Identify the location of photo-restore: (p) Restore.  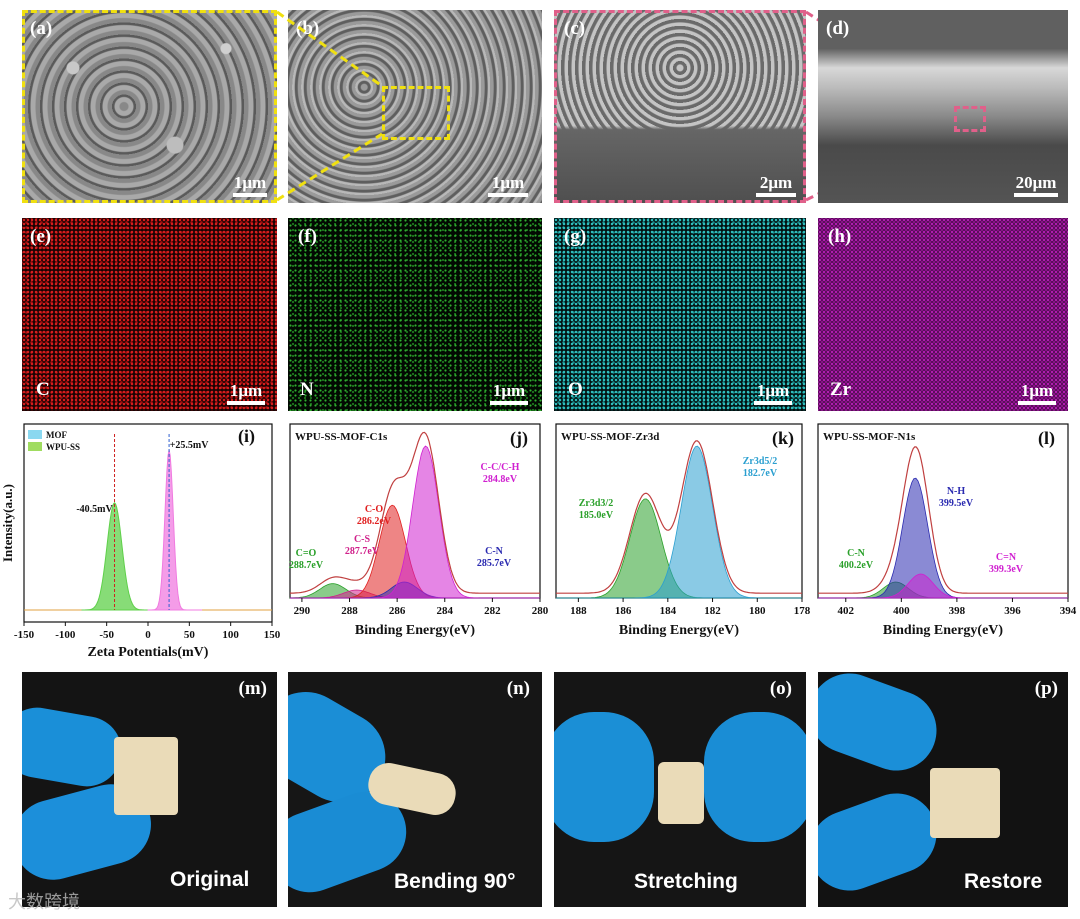
(943, 789).